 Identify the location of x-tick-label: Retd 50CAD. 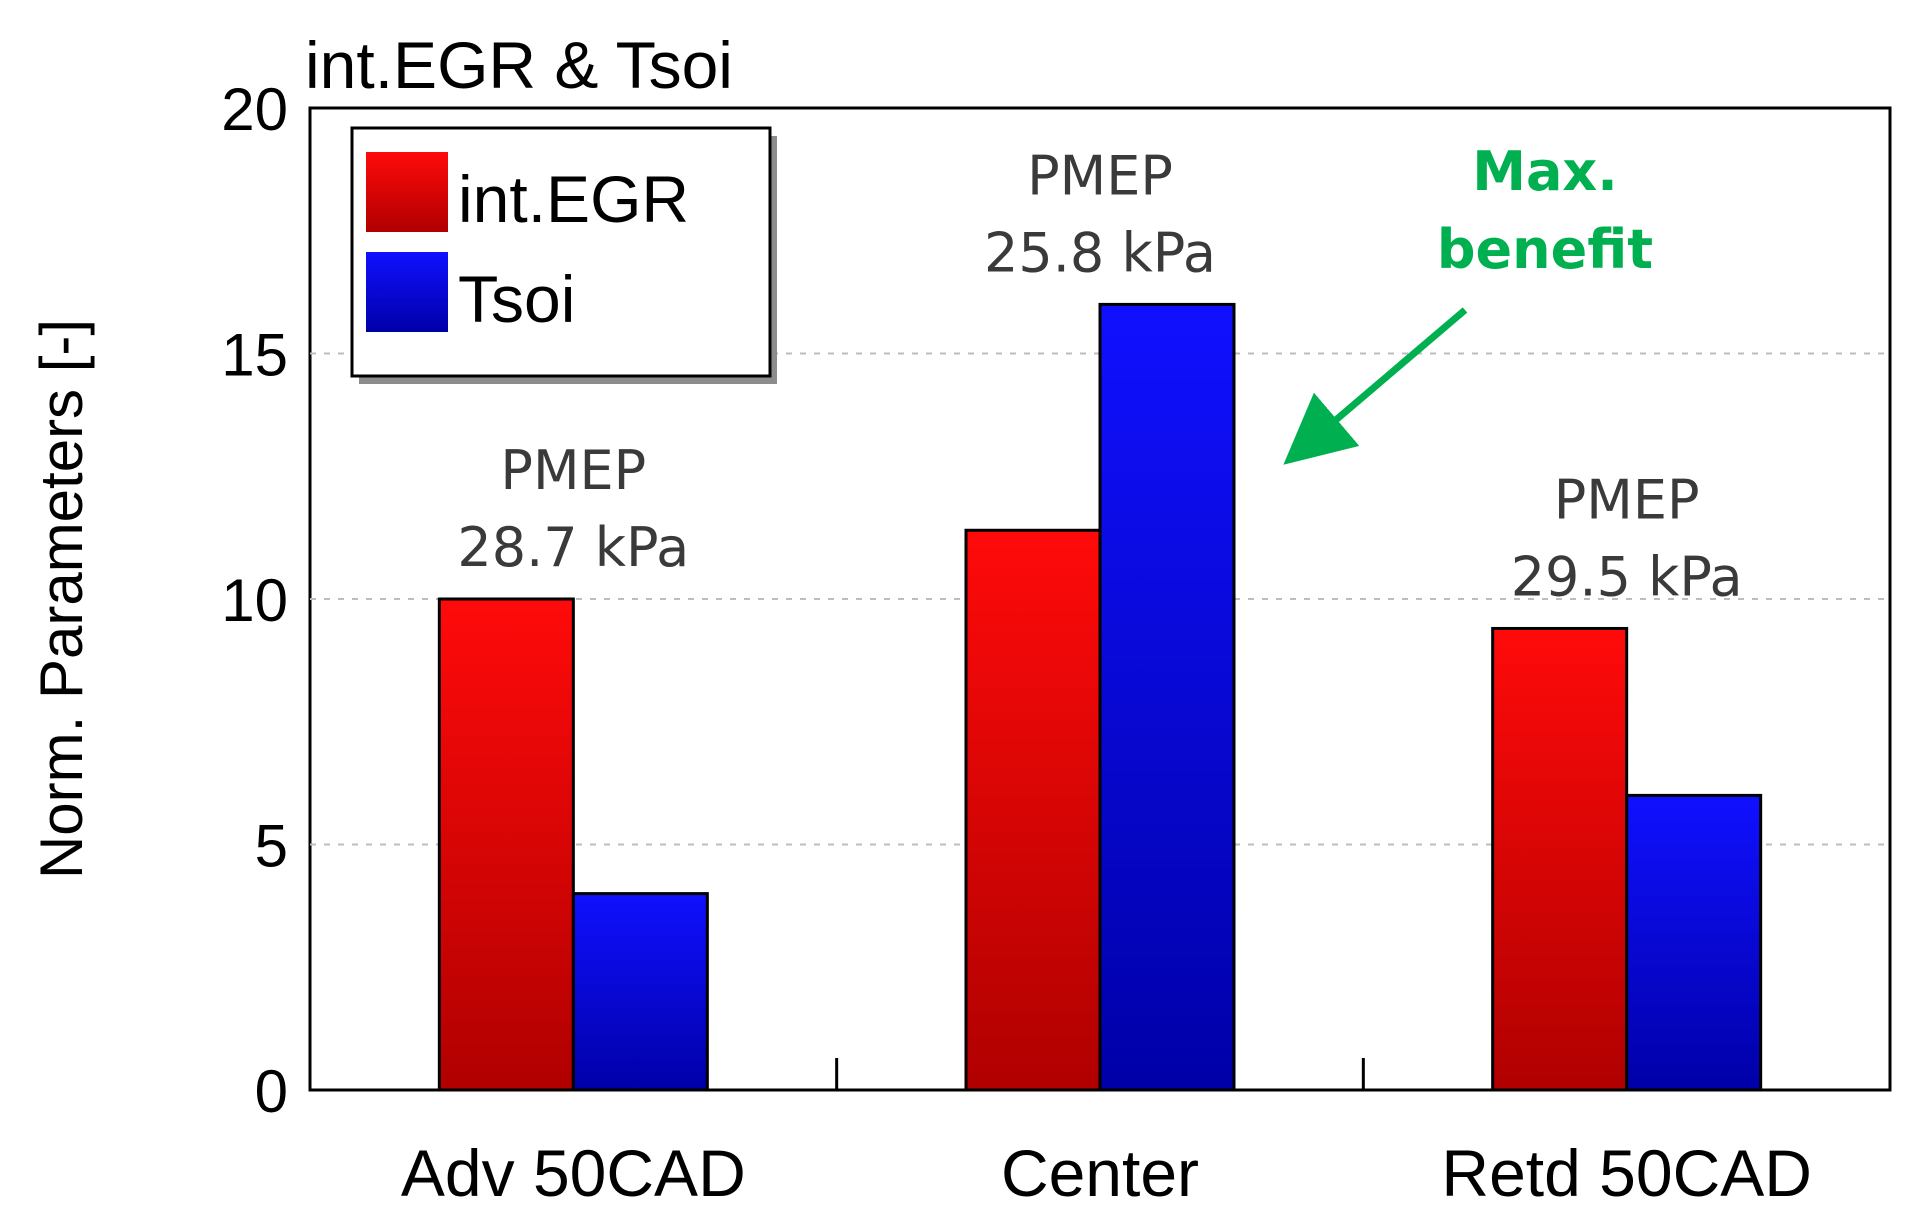
(1626, 1173).